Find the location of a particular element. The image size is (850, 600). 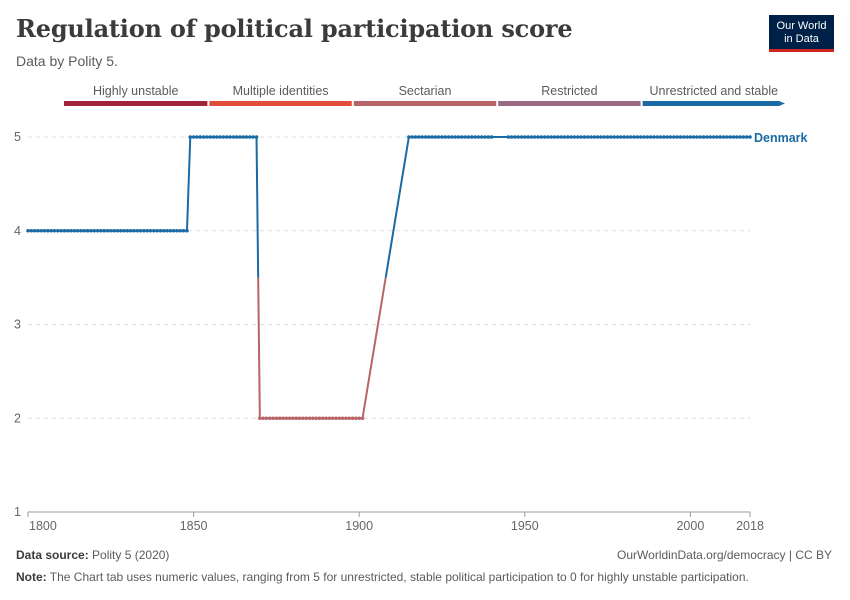

source-link: Polity 5 (2020) is located at coordinates (131, 555).